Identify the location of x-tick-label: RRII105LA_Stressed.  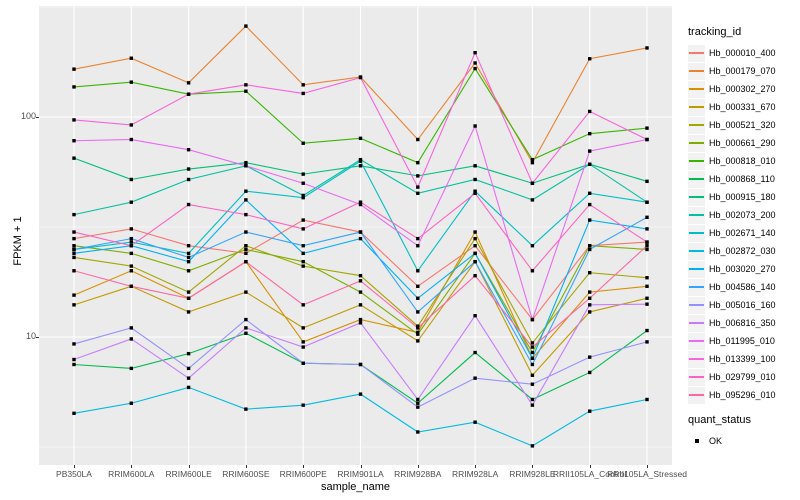
(647, 474).